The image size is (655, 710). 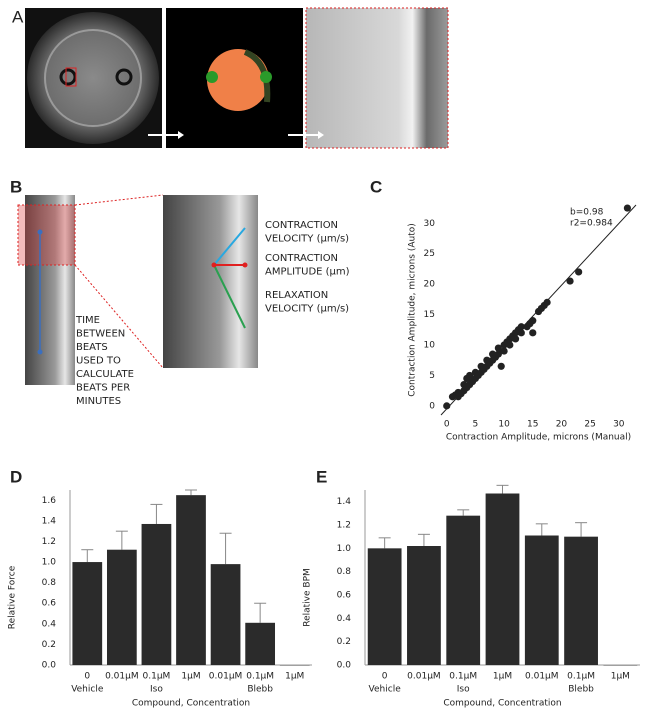 I want to click on tissue-mask, so click(x=238, y=80).